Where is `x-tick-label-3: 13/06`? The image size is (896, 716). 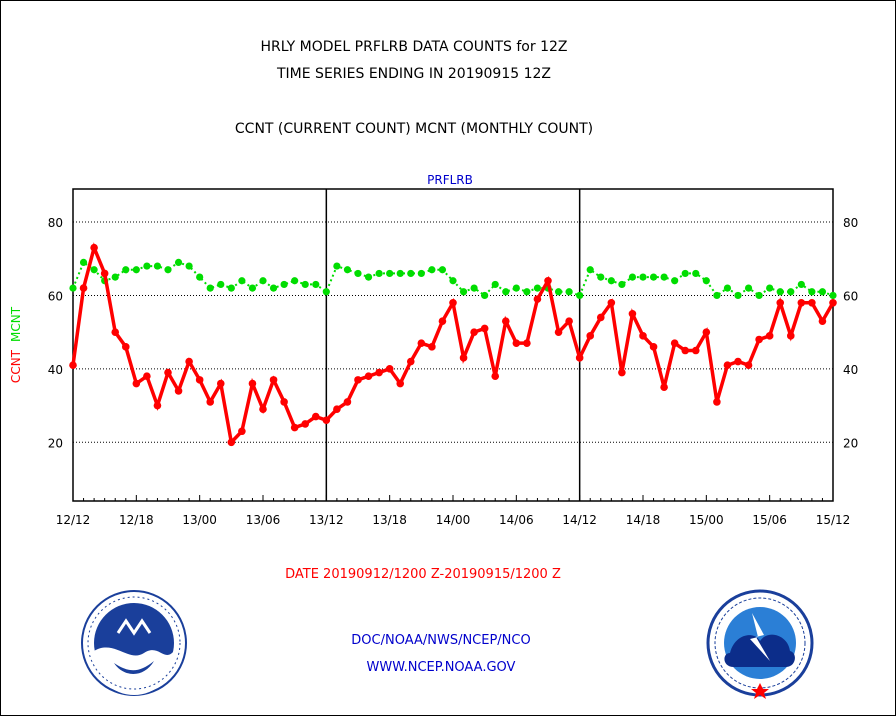
x-tick-label-3: 13/06 is located at coordinates (263, 520).